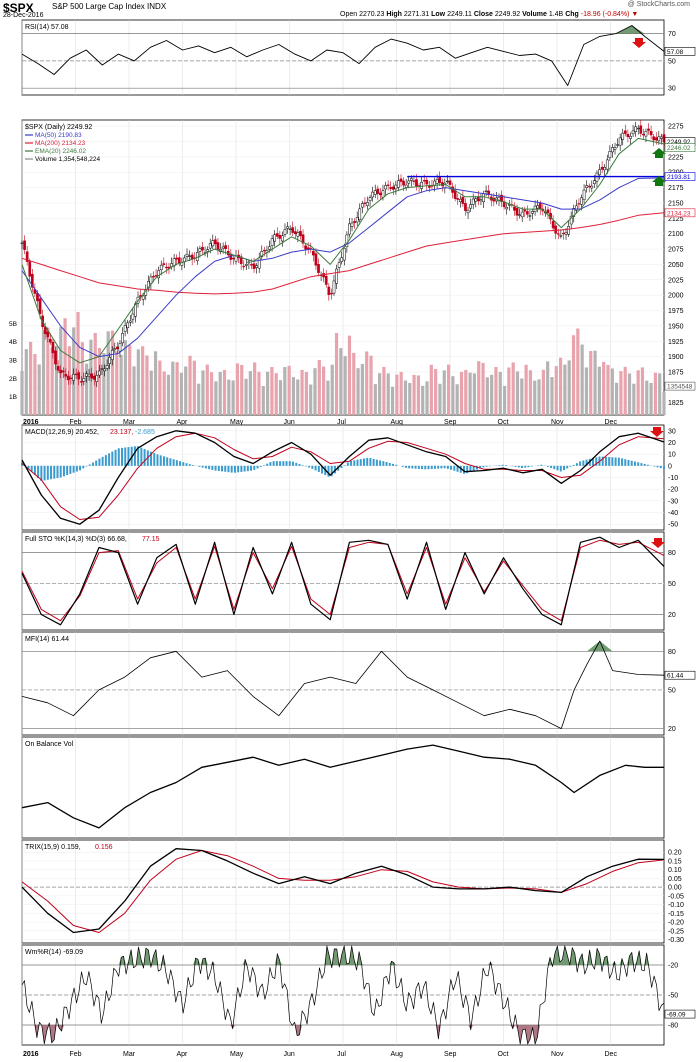 The image size is (696, 1062). I want to click on y-tick-label: 0, so click(670, 466).